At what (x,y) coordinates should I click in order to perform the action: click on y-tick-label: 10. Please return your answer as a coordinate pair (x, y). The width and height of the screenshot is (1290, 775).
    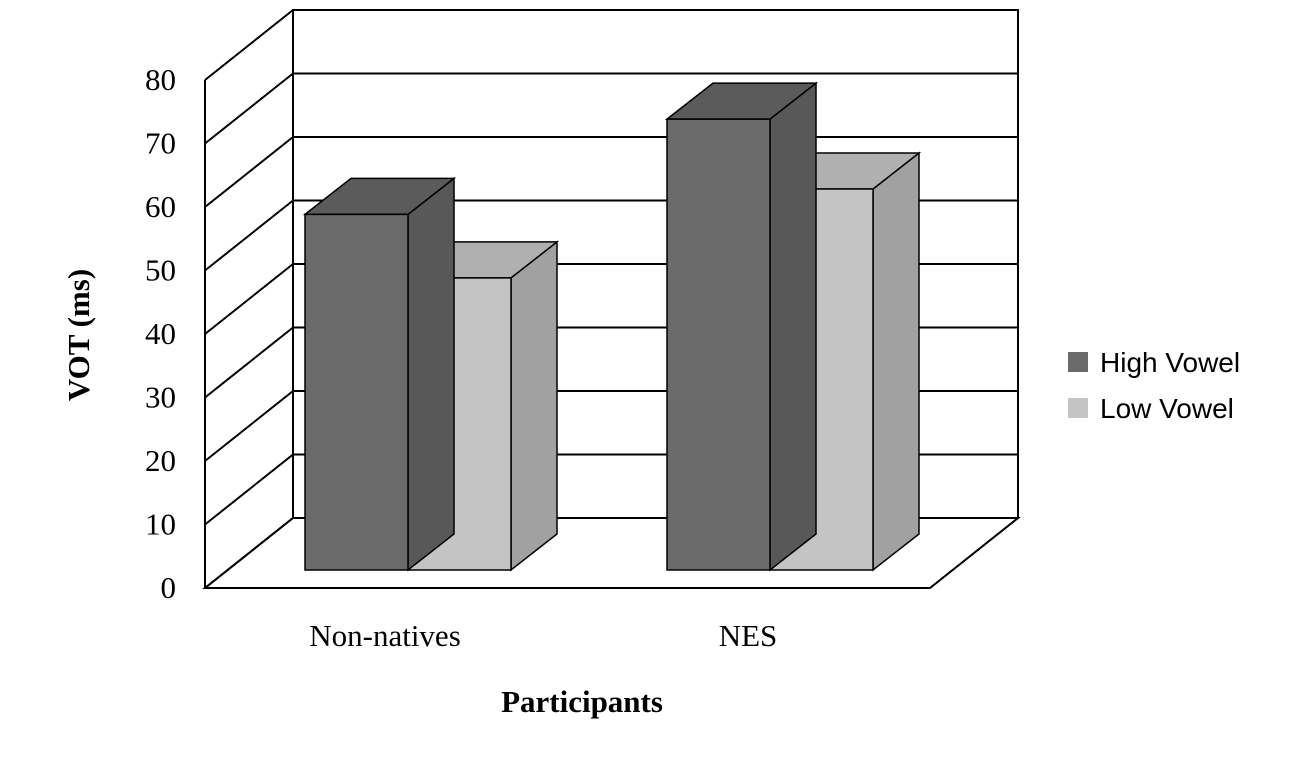
    Looking at the image, I should click on (160, 524).